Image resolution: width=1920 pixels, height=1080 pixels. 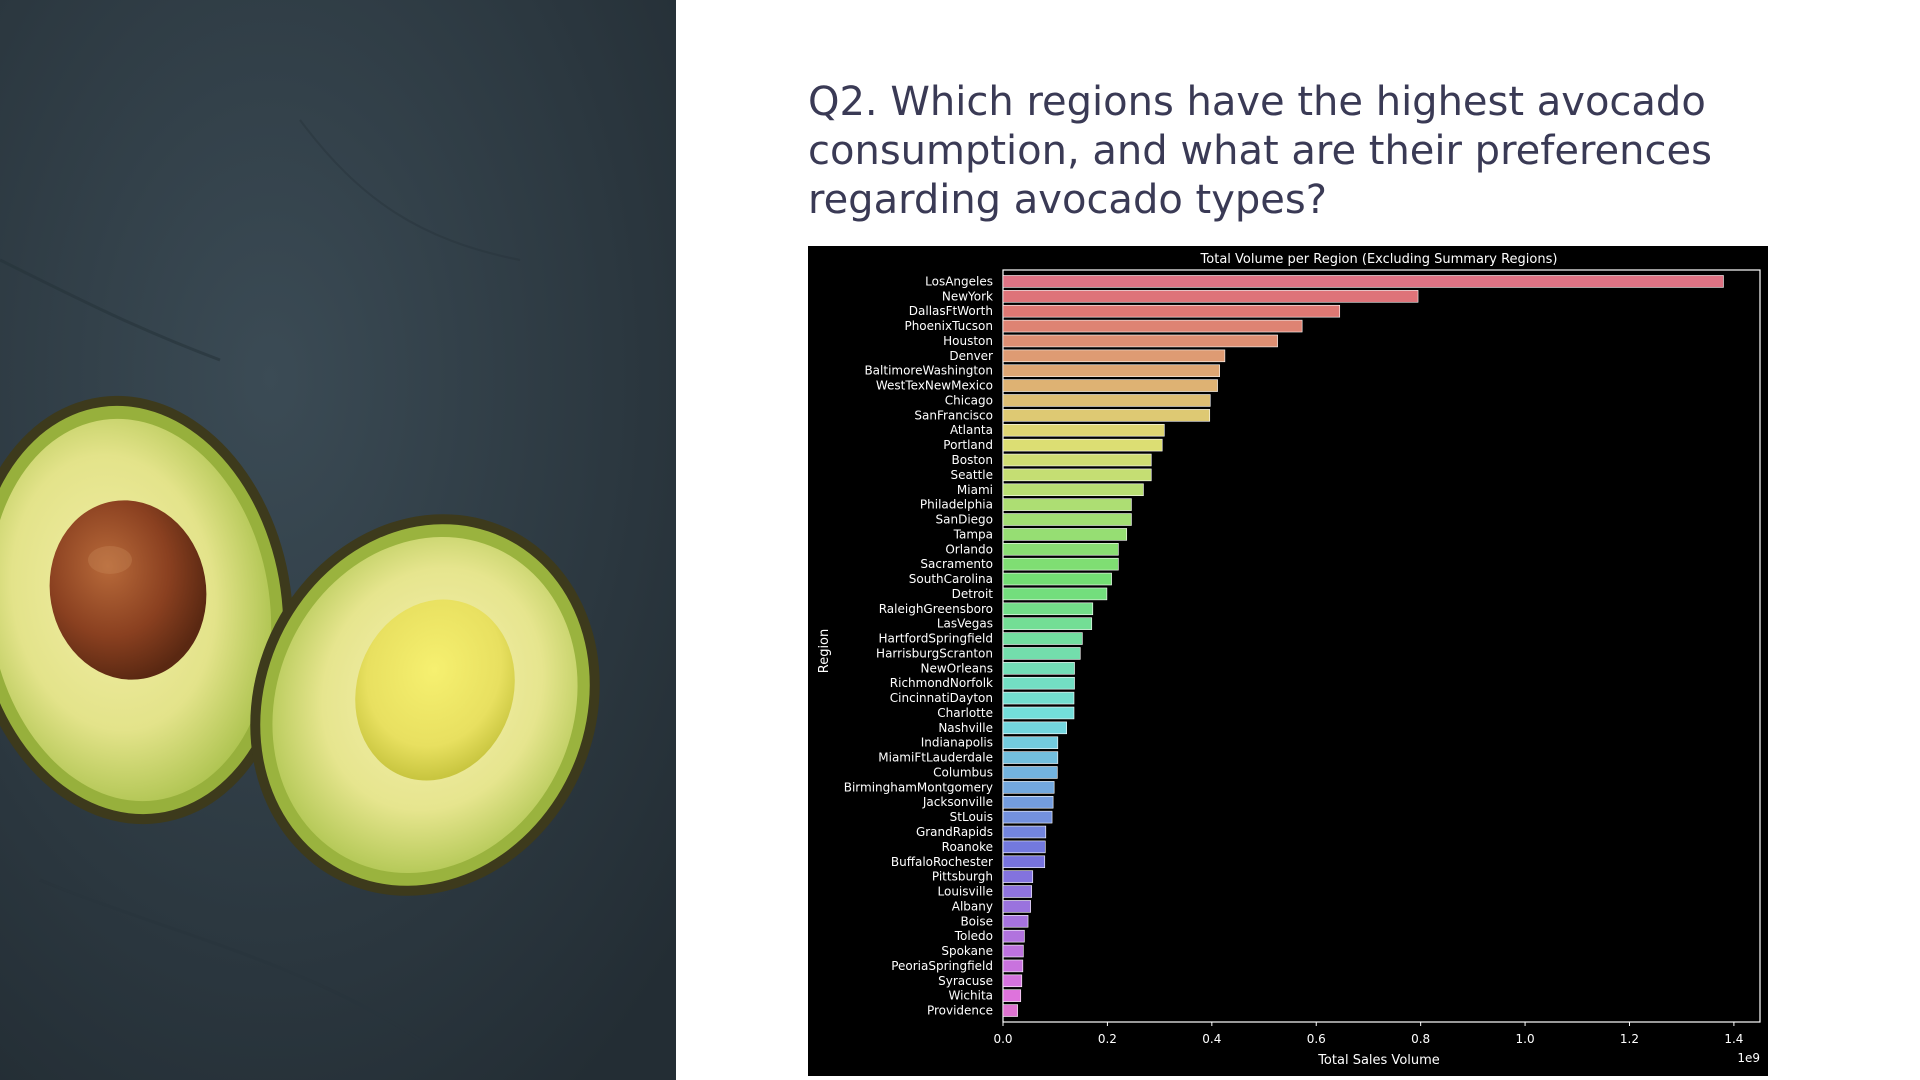 What do you see at coordinates (1028, 787) in the screenshot?
I see `bar-BirminghamMontgomery` at bounding box center [1028, 787].